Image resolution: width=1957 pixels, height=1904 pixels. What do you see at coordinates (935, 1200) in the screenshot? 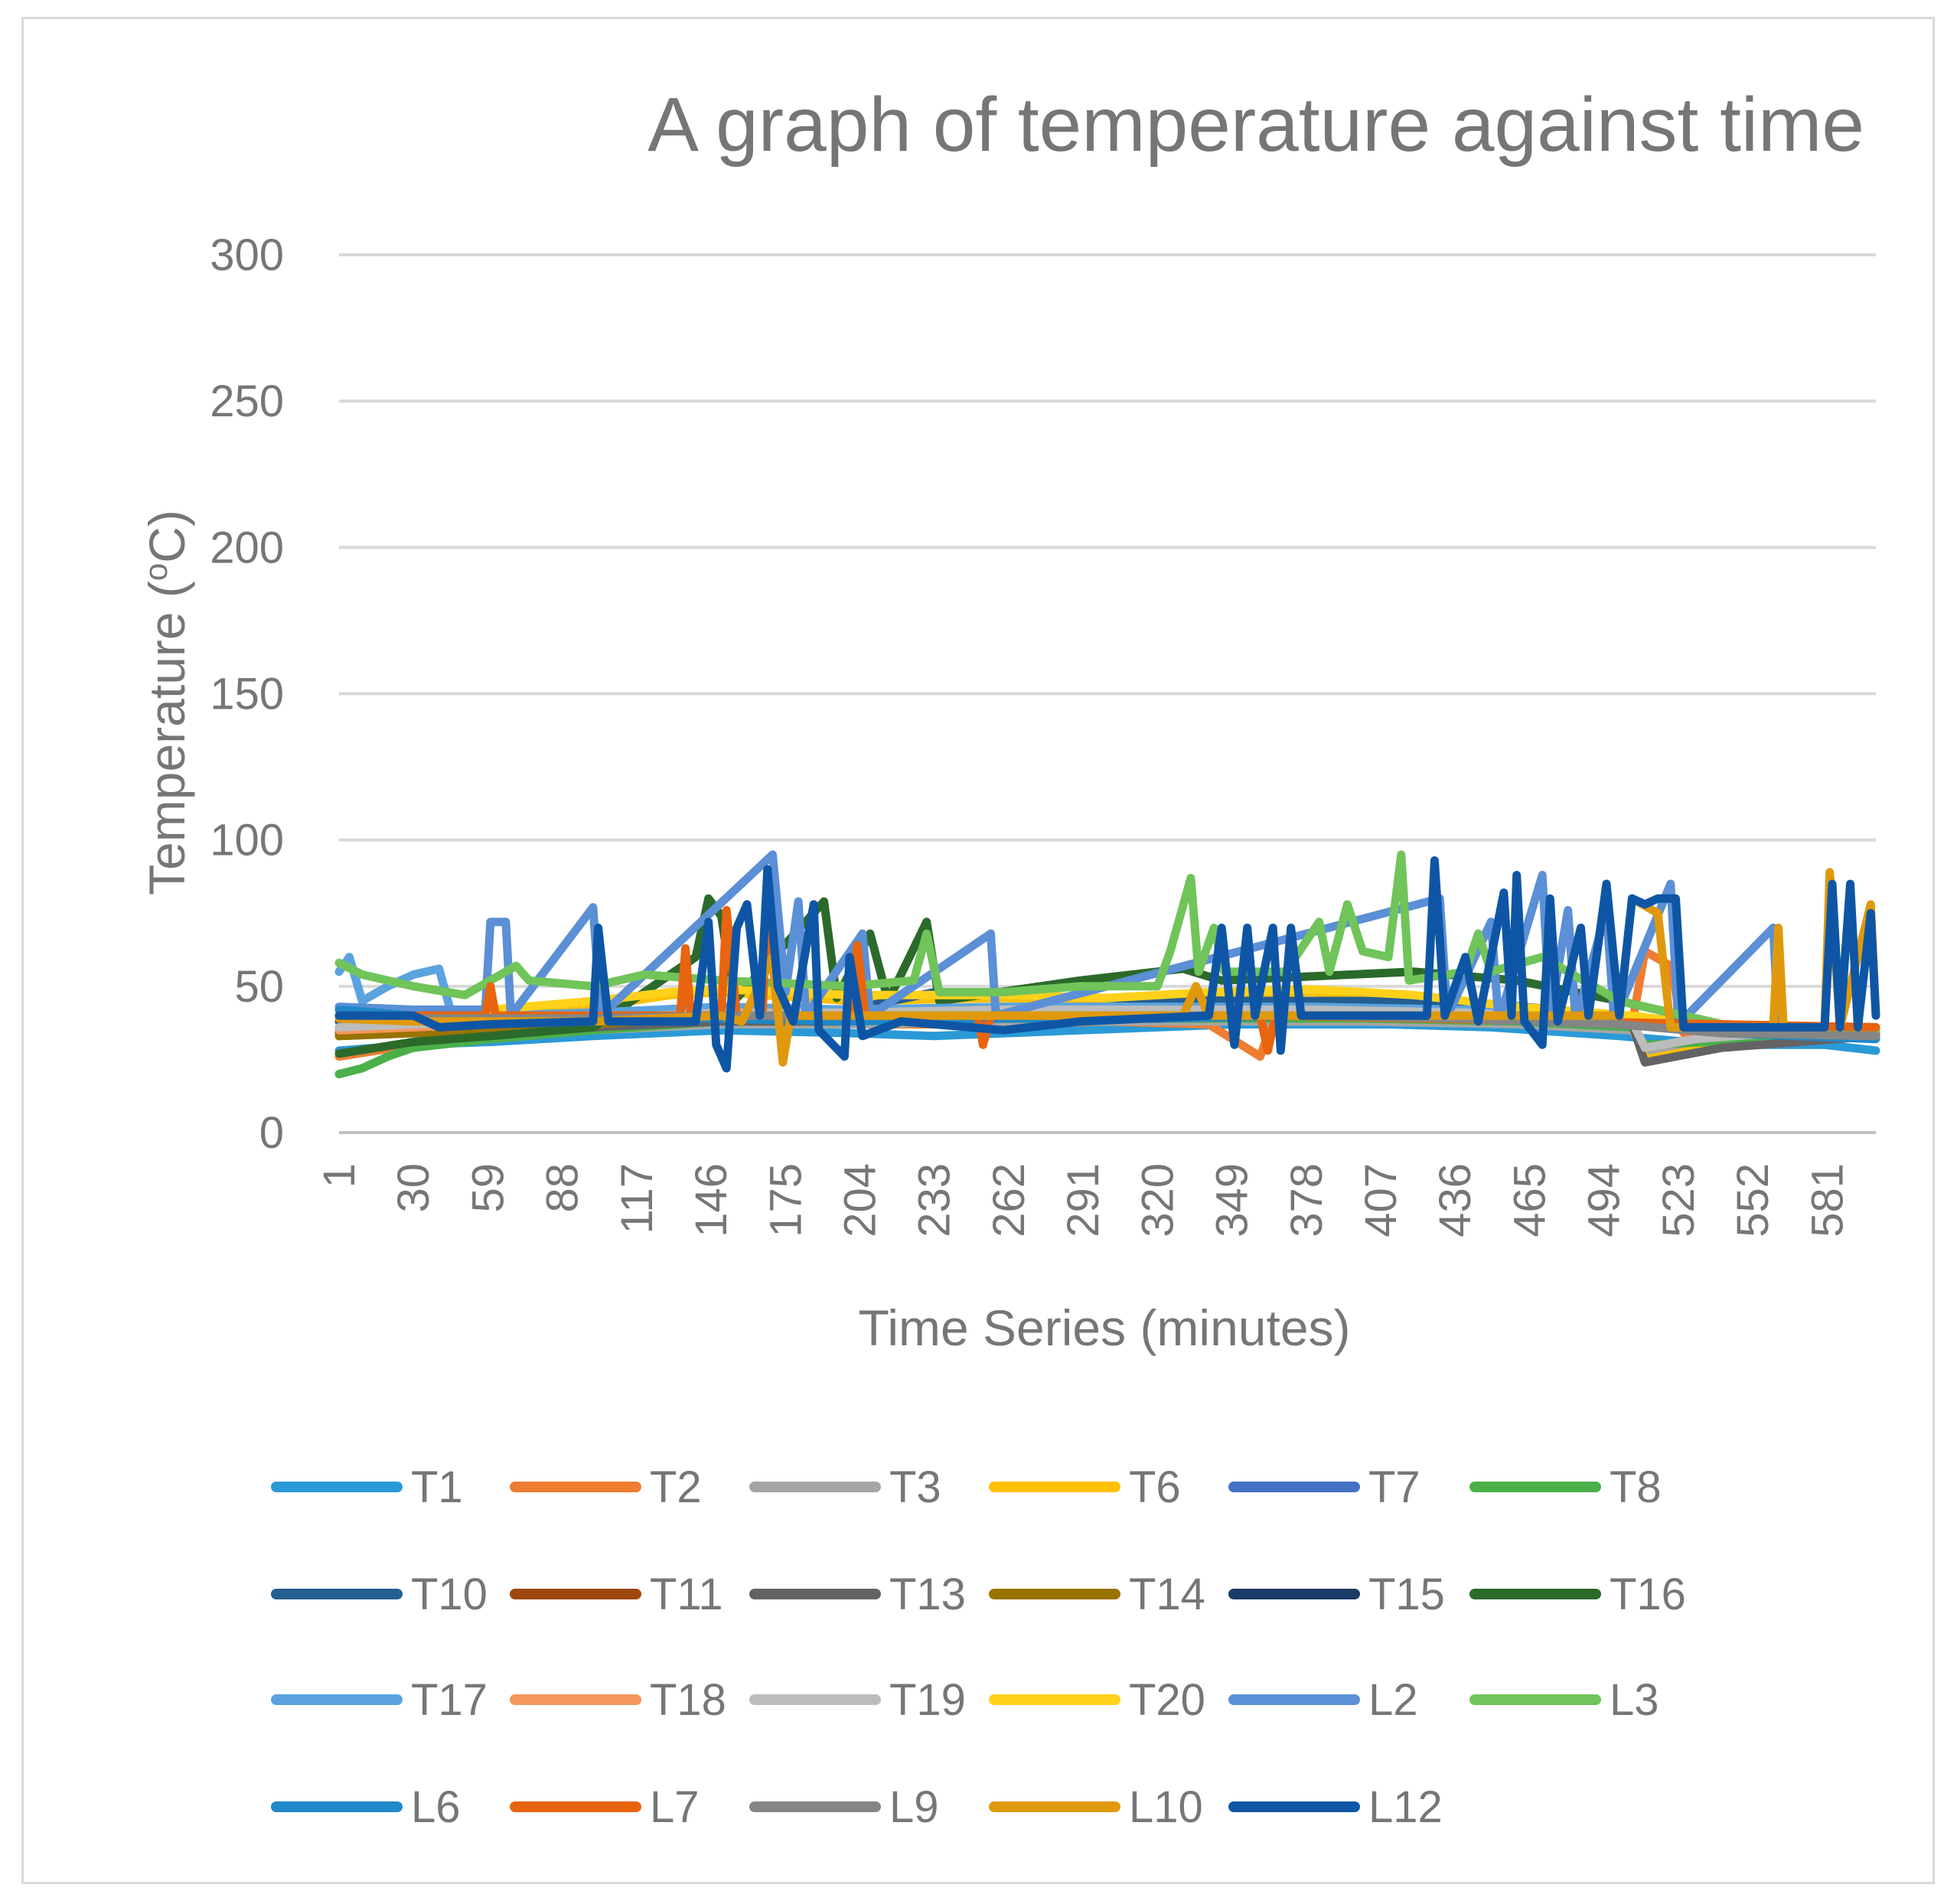
I see `x-tick-label: 233` at bounding box center [935, 1200].